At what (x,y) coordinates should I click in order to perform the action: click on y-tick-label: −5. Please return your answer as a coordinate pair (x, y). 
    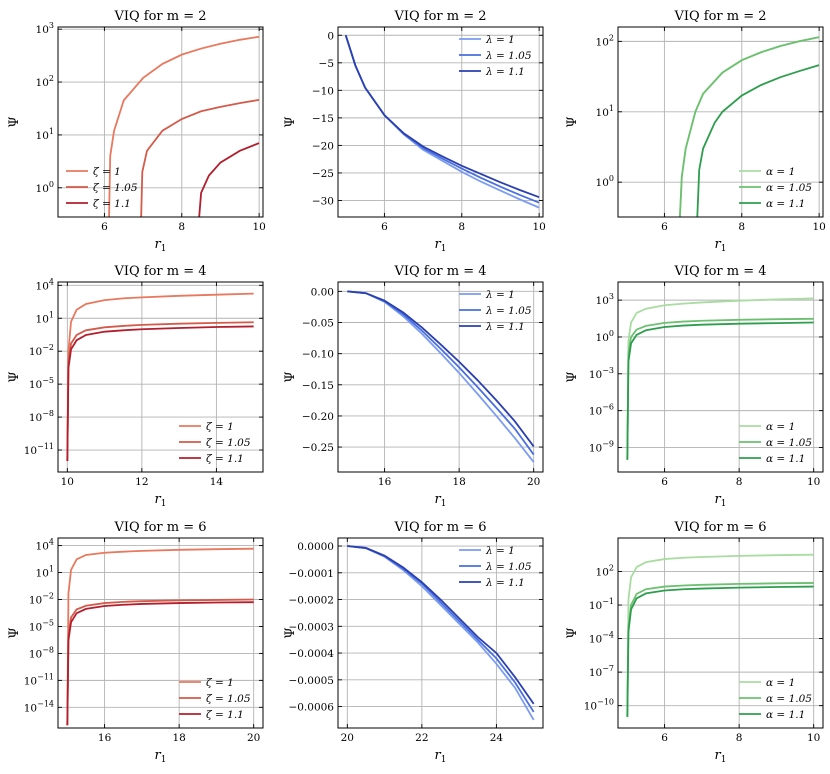
    Looking at the image, I should click on (326, 64).